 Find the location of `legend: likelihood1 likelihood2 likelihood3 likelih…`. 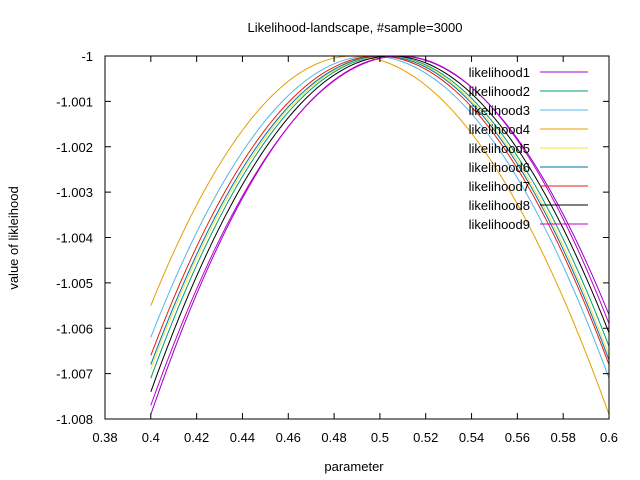

legend: likelihood1 likelihood2 likelihood3 likelih… is located at coordinates (528, 148).